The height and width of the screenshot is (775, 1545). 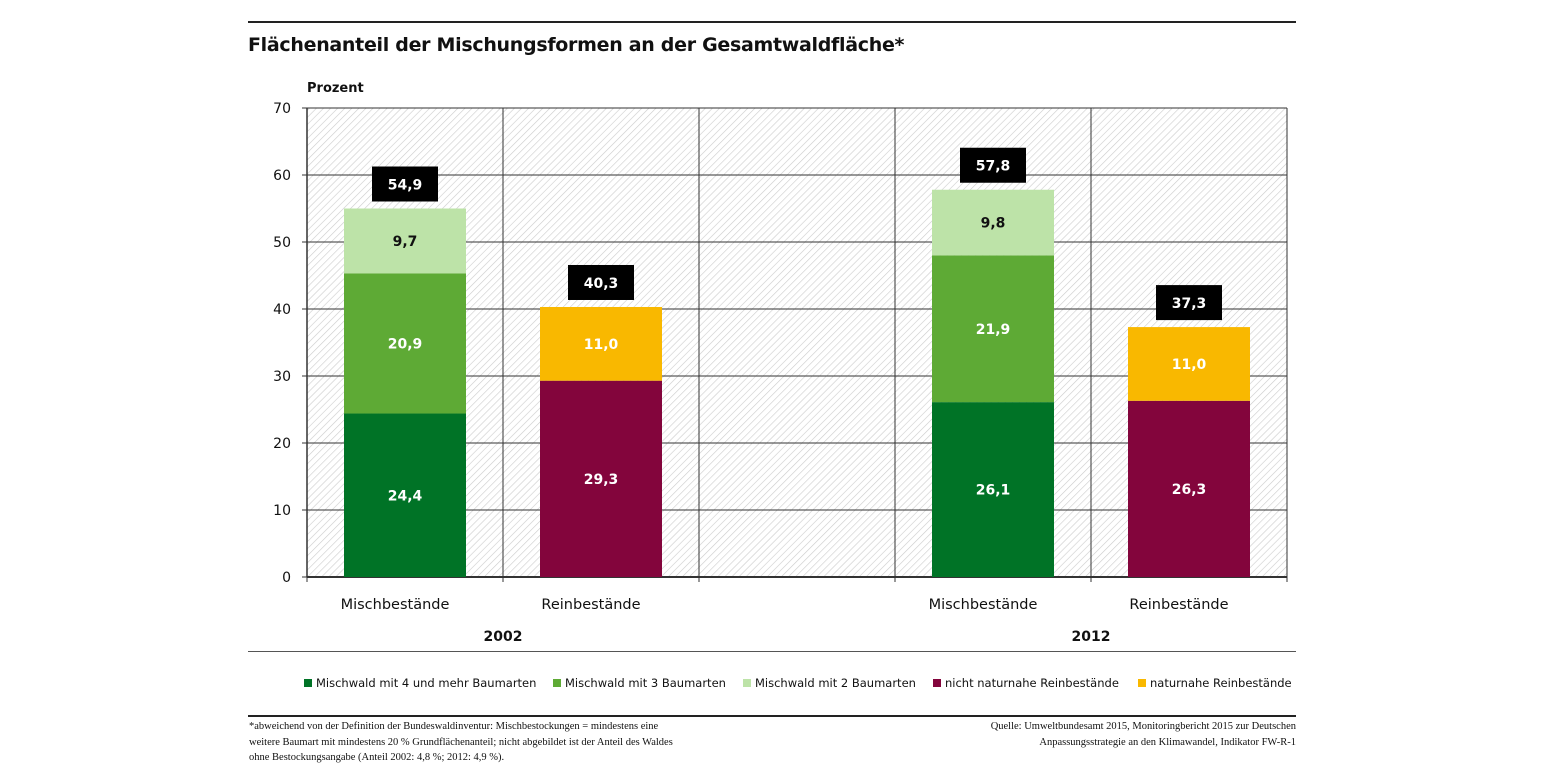 What do you see at coordinates (282, 243) in the screenshot?
I see `y-tick-label: 50` at bounding box center [282, 243].